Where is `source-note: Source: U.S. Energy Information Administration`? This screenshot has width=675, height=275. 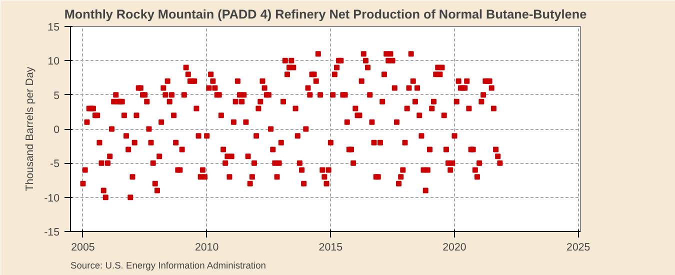 source-note: Source: U.S. Energy Information Administration is located at coordinates (168, 265).